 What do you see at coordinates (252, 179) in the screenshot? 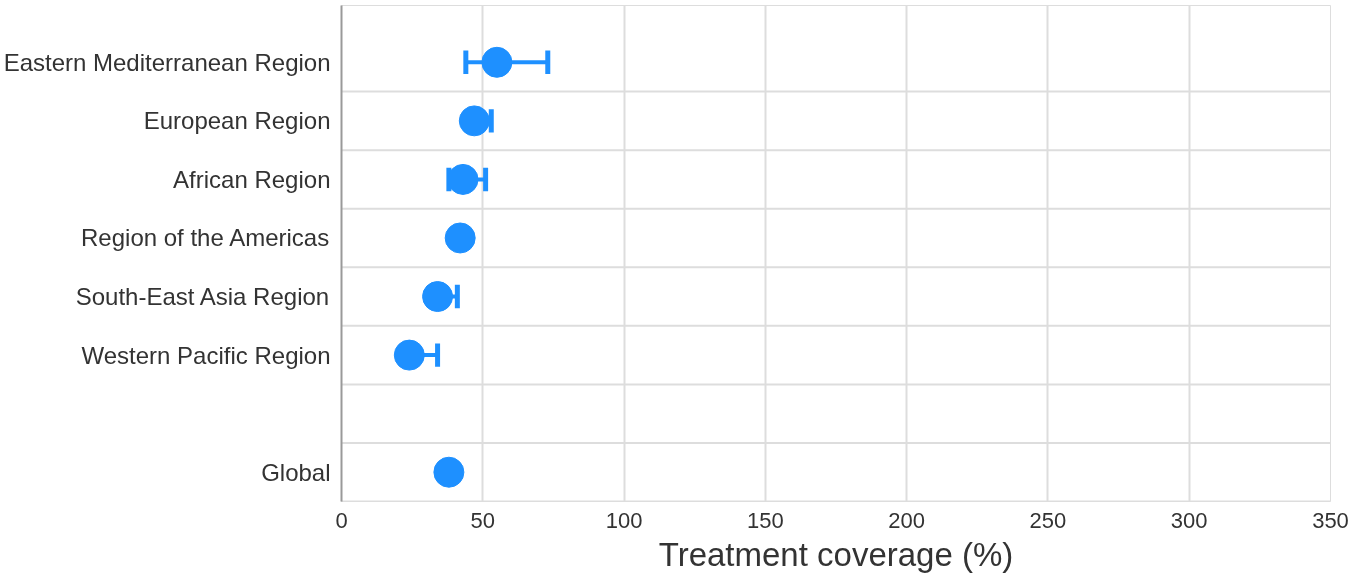
I see `y-tick-label: African Region` at bounding box center [252, 179].